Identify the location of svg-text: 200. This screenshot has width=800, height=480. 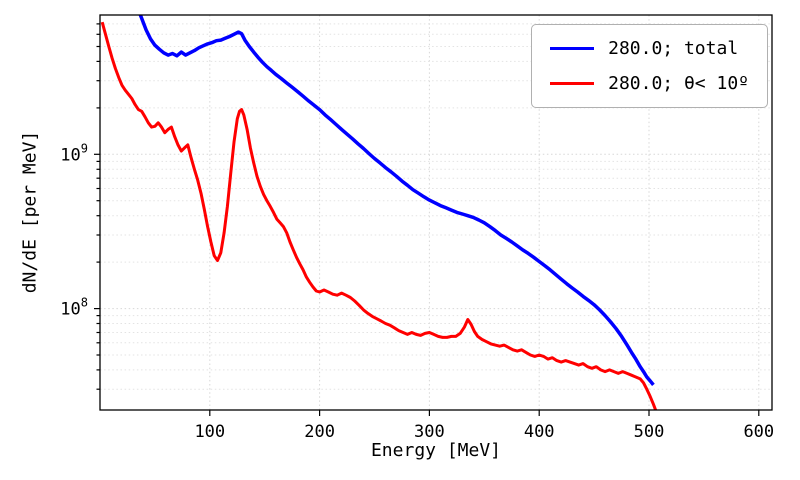
(319, 432).